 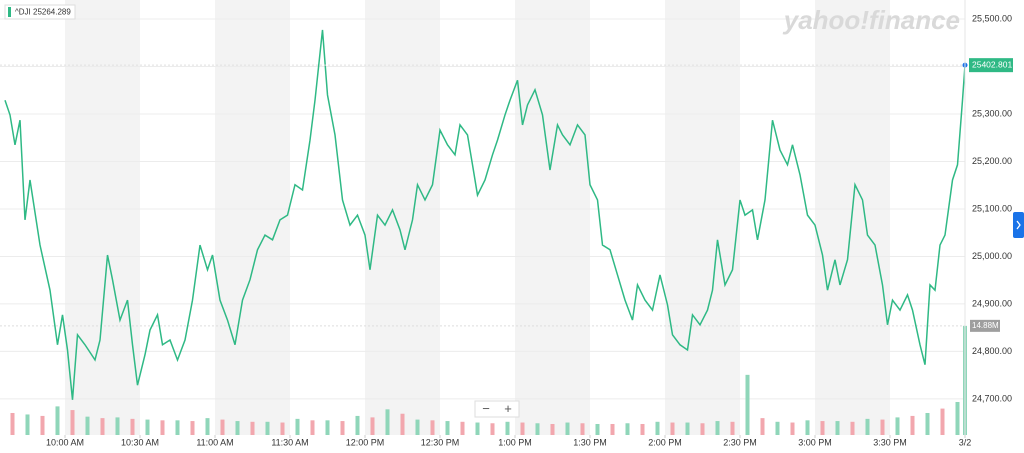 I want to click on x-tick-label: 12:30 PM, so click(x=440, y=442).